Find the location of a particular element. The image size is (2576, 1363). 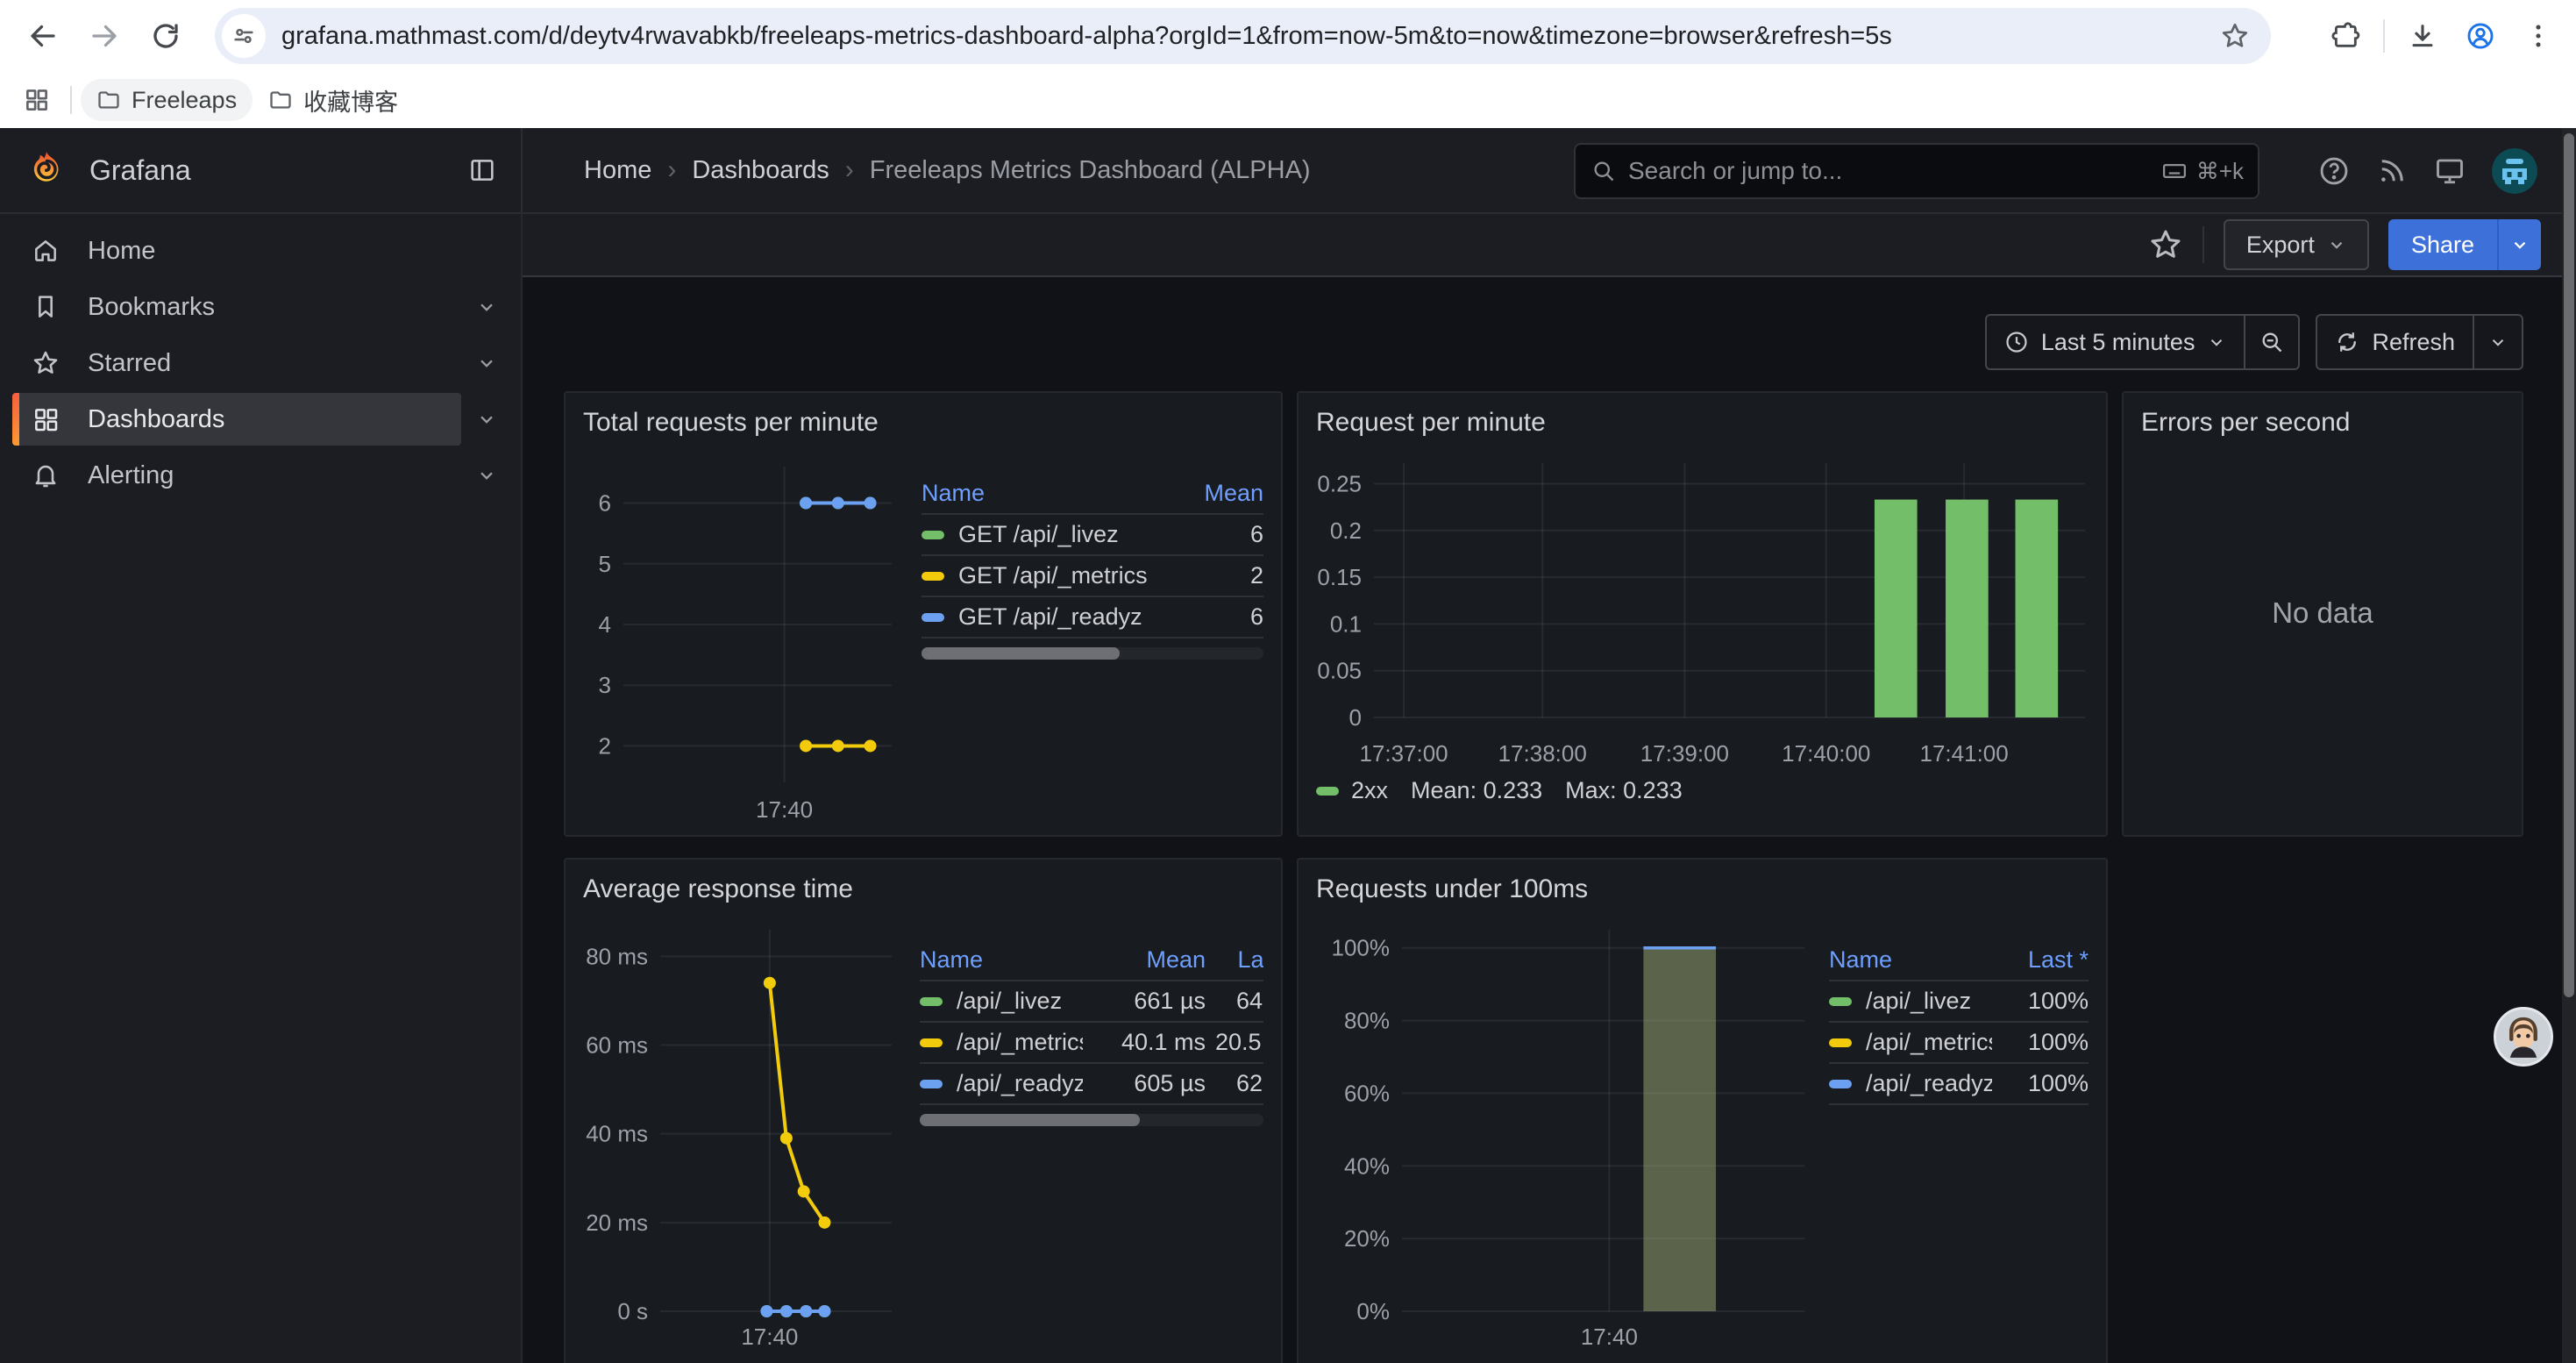

refresh-interval-button is located at coordinates (2497, 342).